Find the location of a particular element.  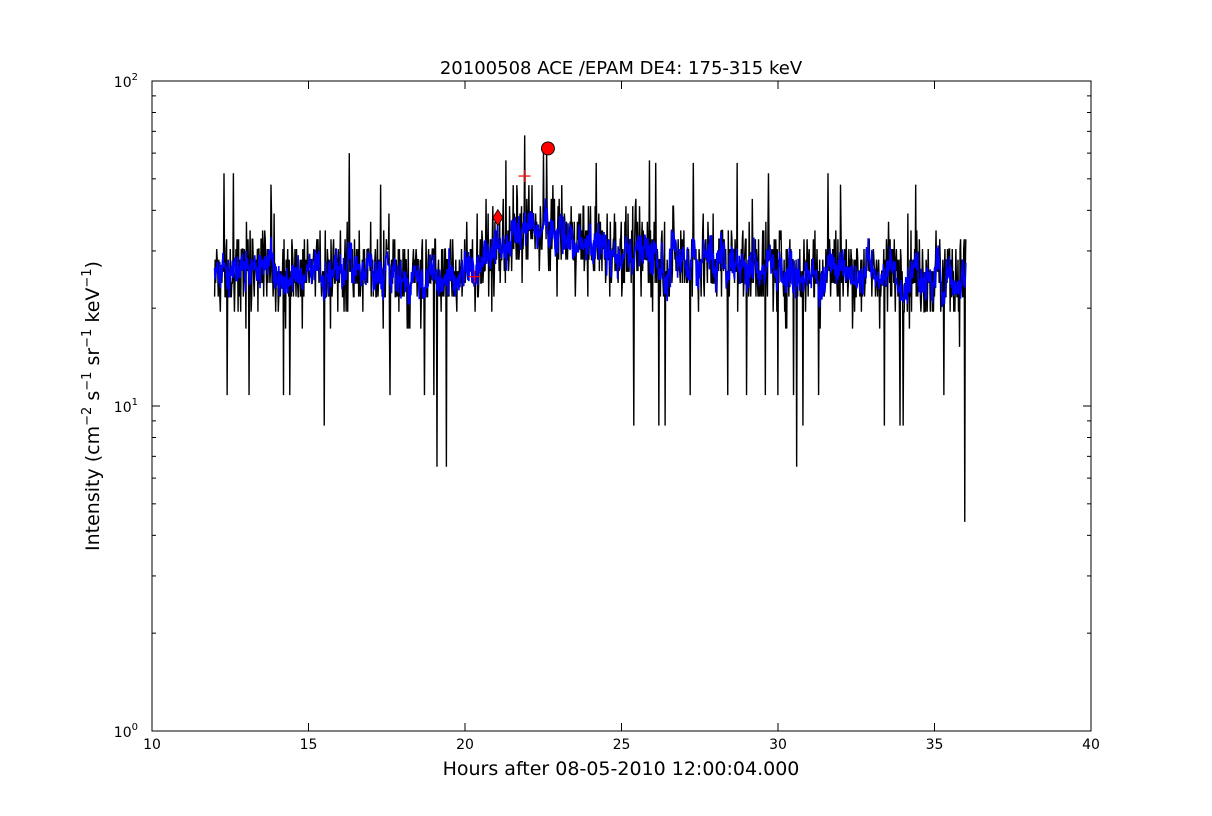

x-tick-label: 30 is located at coordinates (778, 745).